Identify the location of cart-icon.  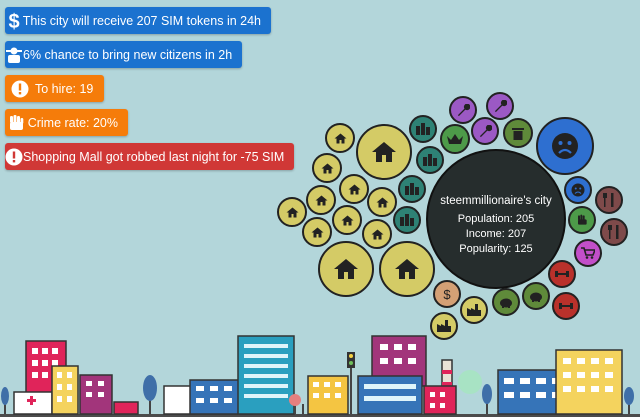
(588, 253).